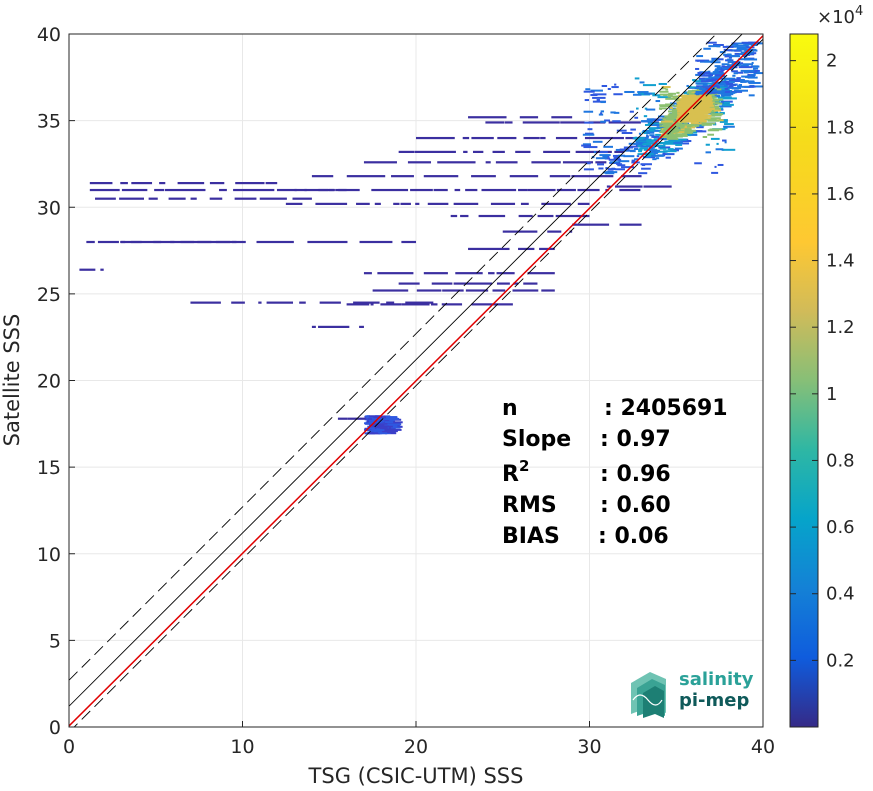 The width and height of the screenshot is (873, 791). What do you see at coordinates (831, 61) in the screenshot?
I see `colorbar-tick-label: 2` at bounding box center [831, 61].